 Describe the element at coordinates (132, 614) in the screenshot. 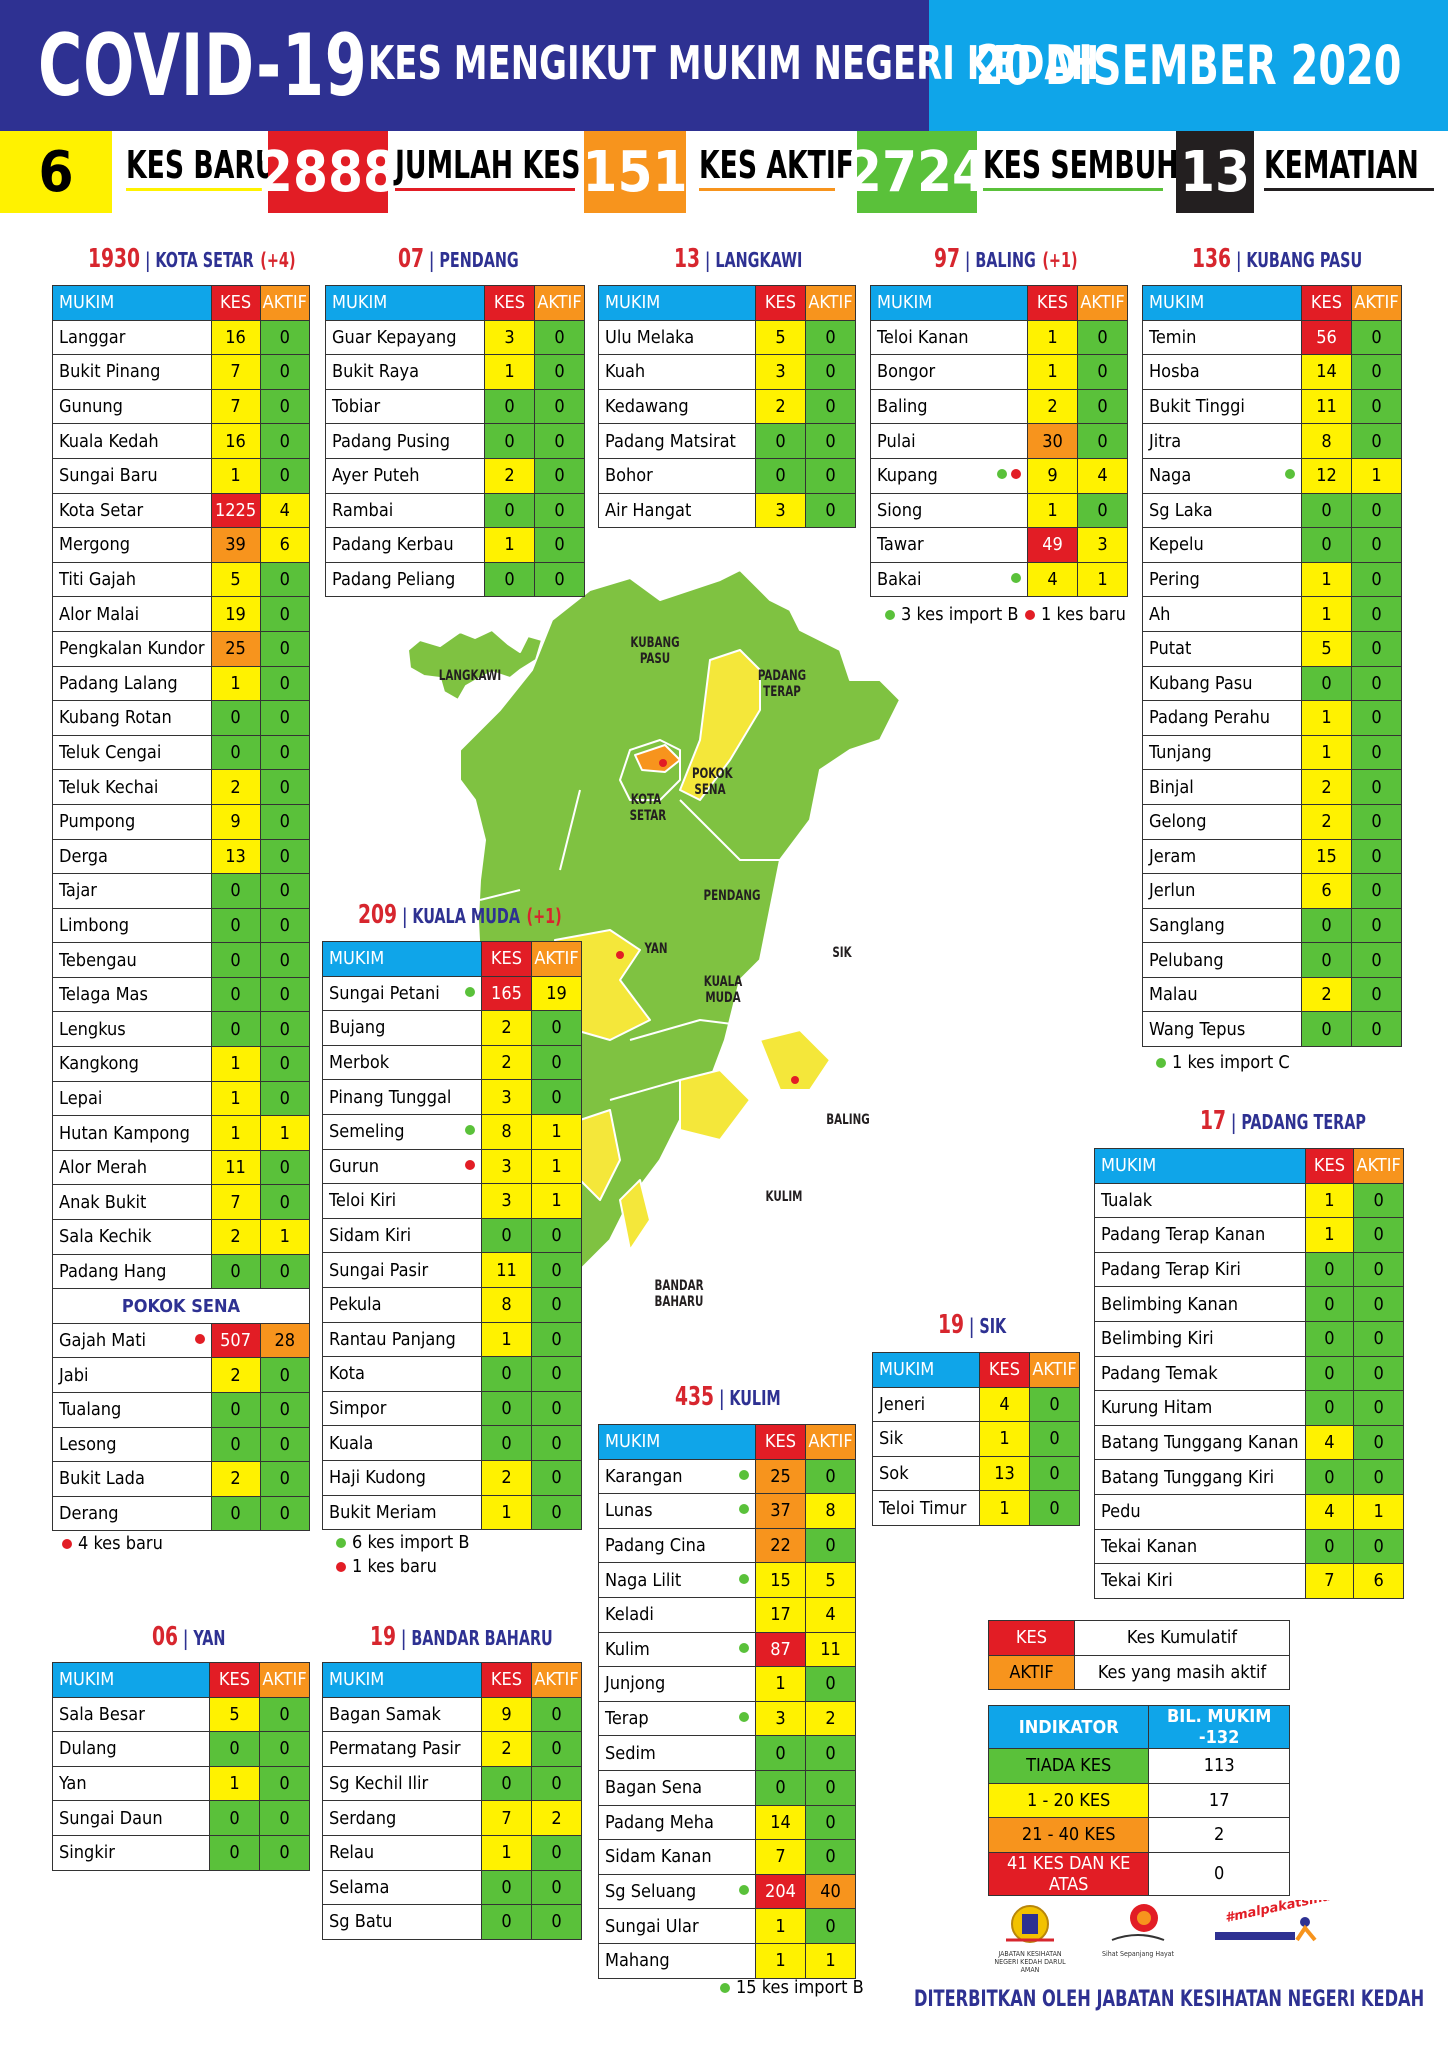

I see `mukim-name: Alor Malai` at that location.